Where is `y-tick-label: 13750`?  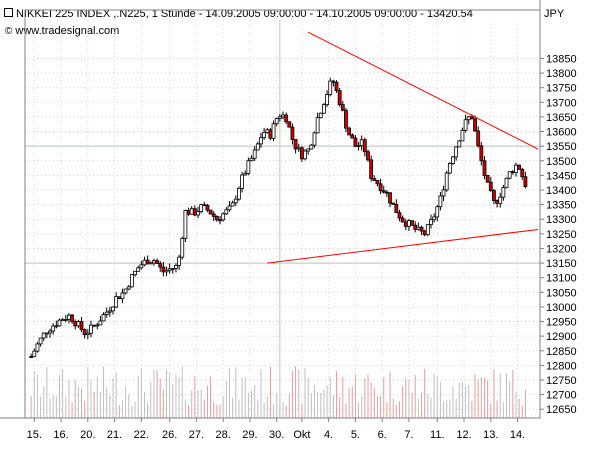 y-tick-label: 13750 is located at coordinates (561, 89).